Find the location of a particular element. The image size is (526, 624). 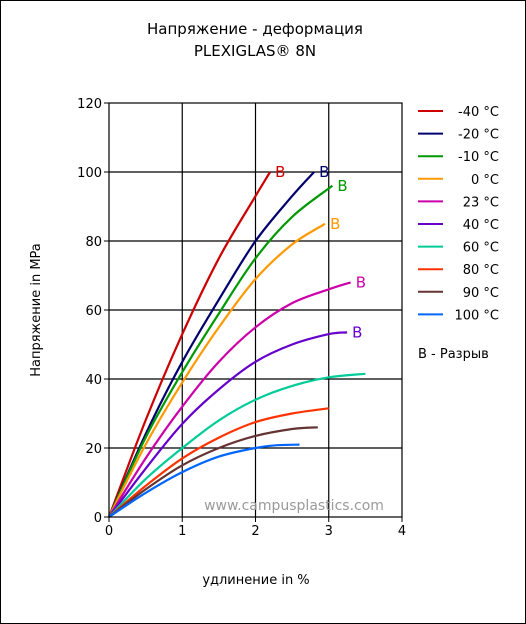

legend-label: 80 °C is located at coordinates (481, 270).